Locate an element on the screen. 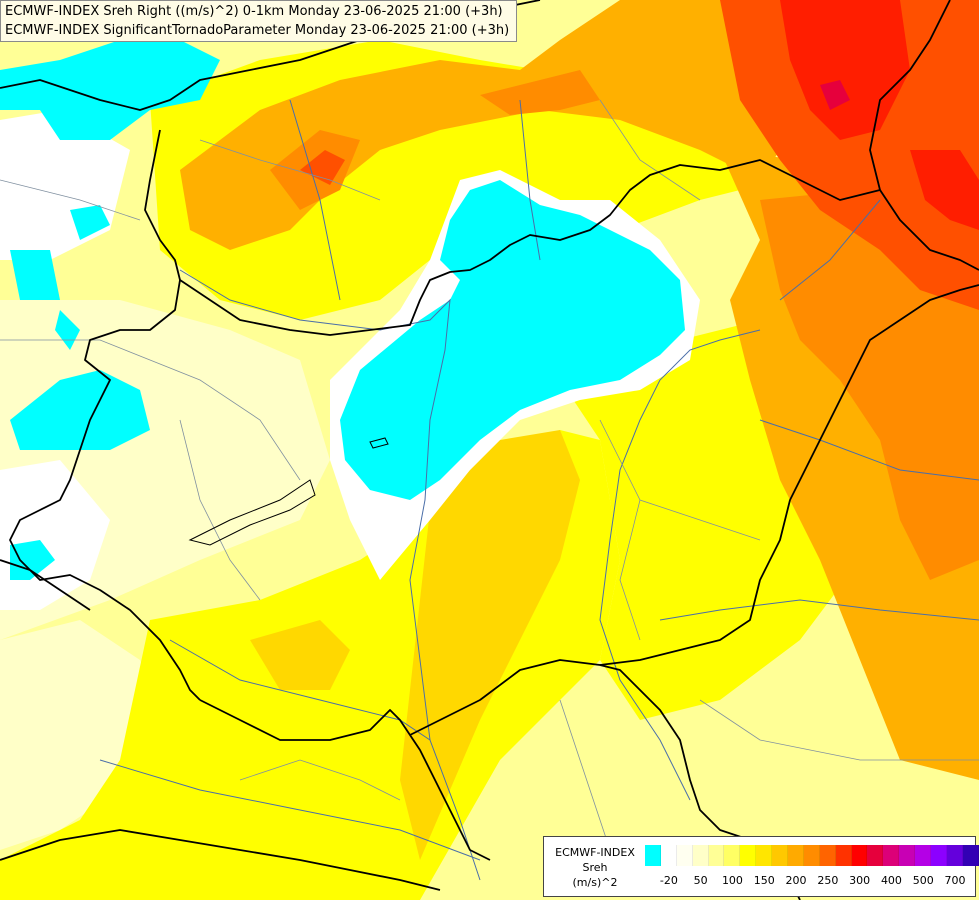  border-slovenia-croatia is located at coordinates (45, 585).